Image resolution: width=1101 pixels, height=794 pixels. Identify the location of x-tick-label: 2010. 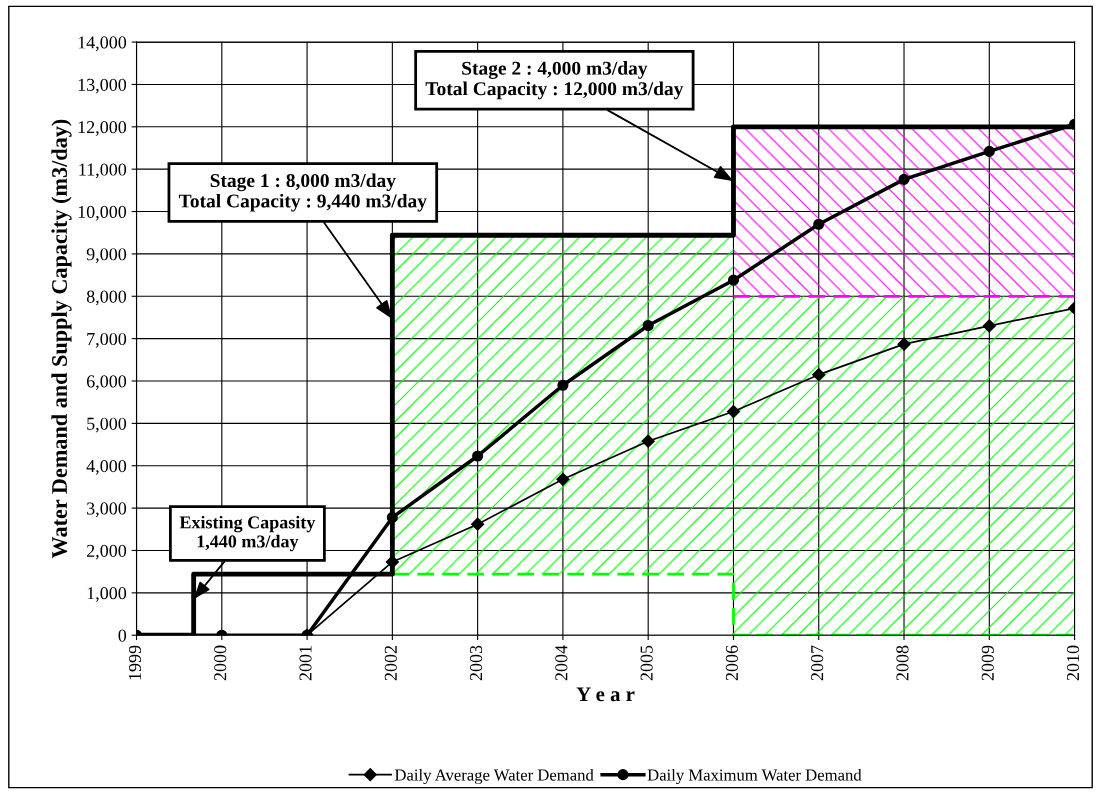
(1073, 663).